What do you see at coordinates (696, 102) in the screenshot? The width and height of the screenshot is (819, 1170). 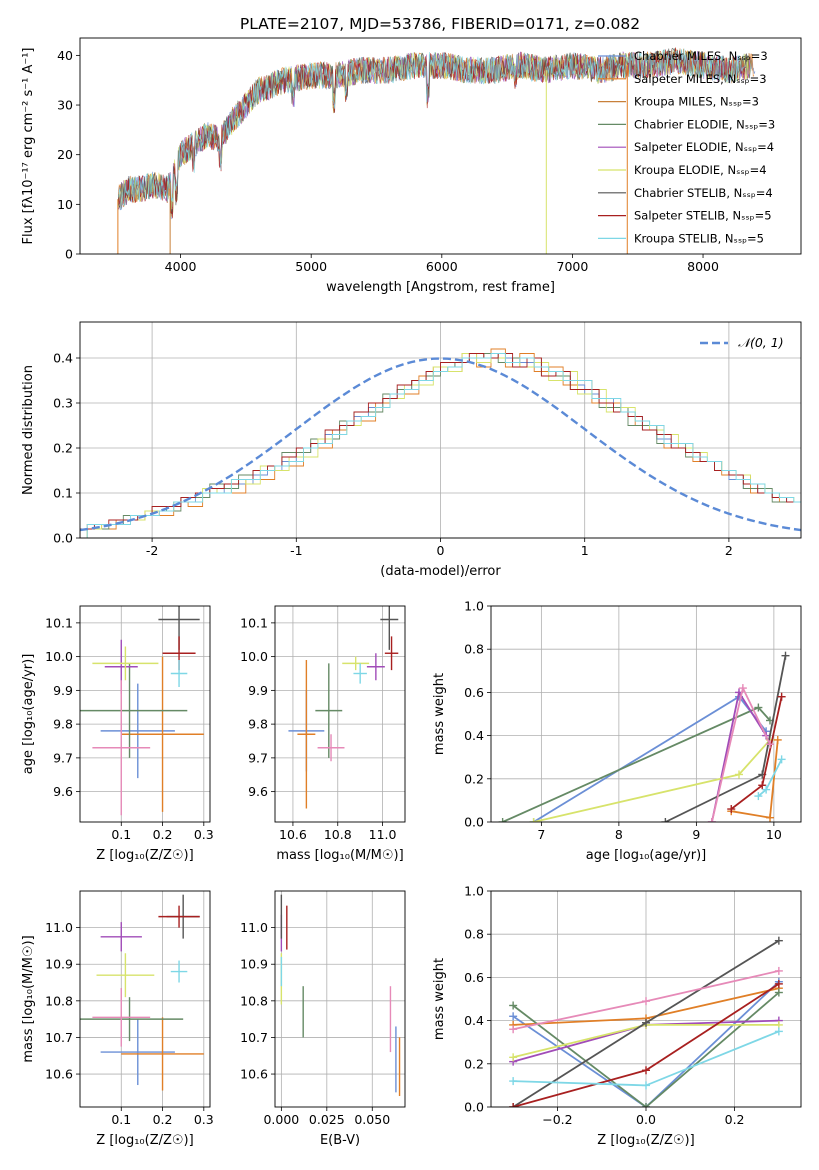 I see `legend-label: Kroupa MILES, Nₛₛₚ=3` at bounding box center [696, 102].